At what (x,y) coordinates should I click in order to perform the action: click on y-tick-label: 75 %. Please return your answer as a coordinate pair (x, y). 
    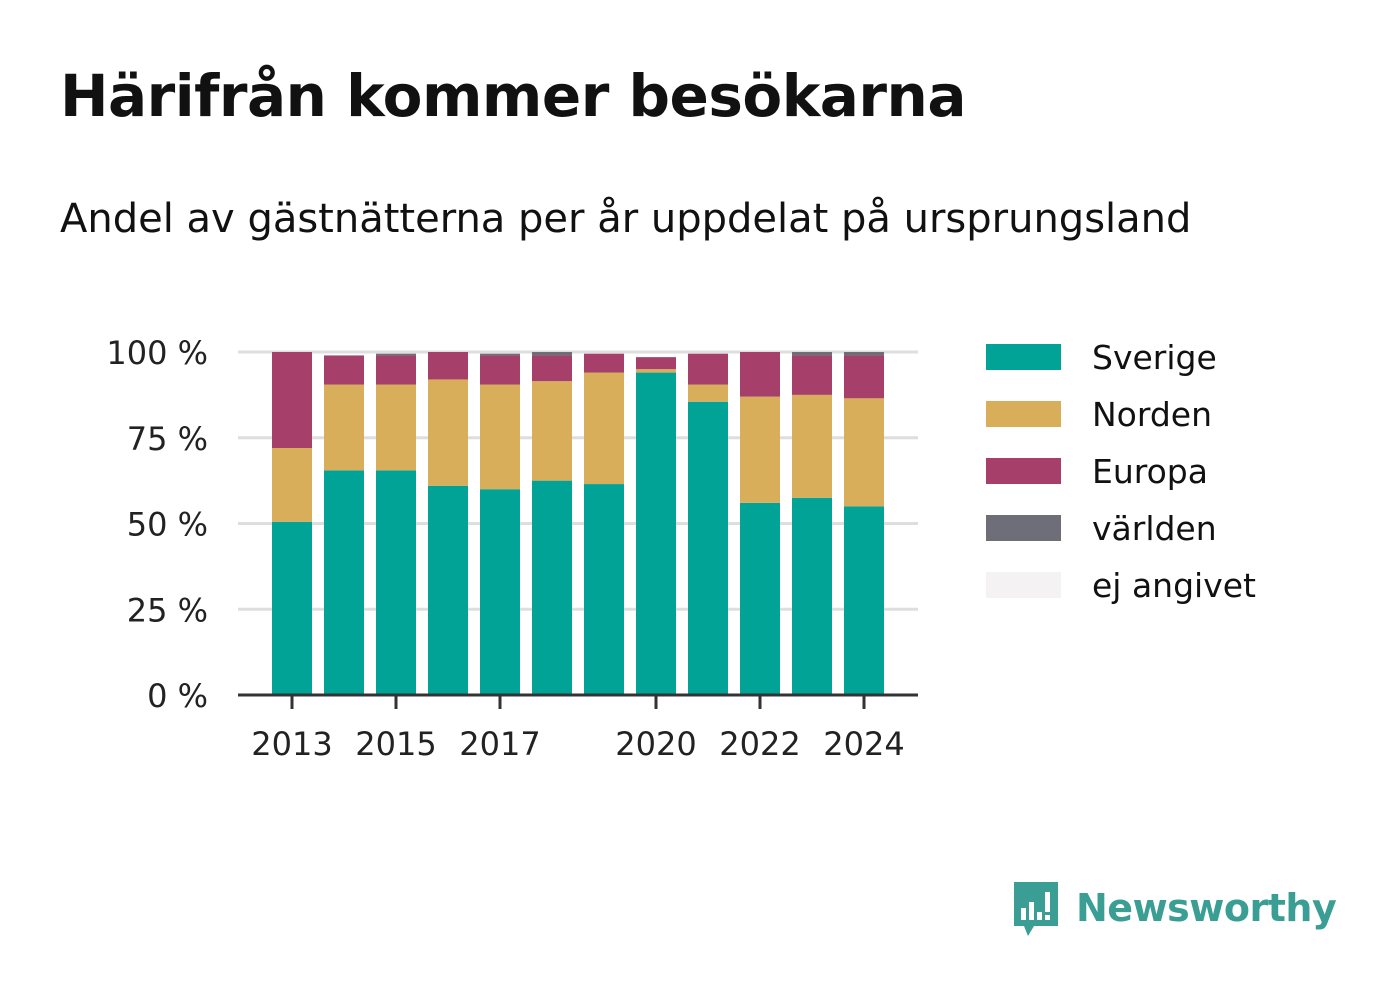
    Looking at the image, I should click on (167, 439).